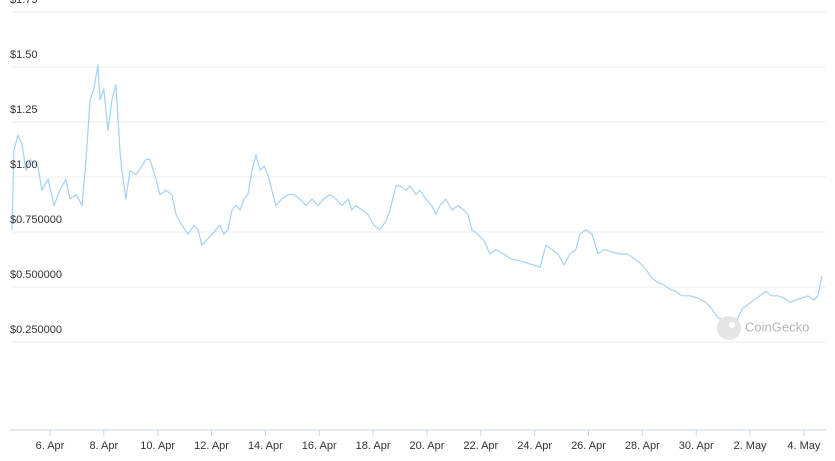  I want to click on x-tick-label: 6. Apr, so click(50, 446).